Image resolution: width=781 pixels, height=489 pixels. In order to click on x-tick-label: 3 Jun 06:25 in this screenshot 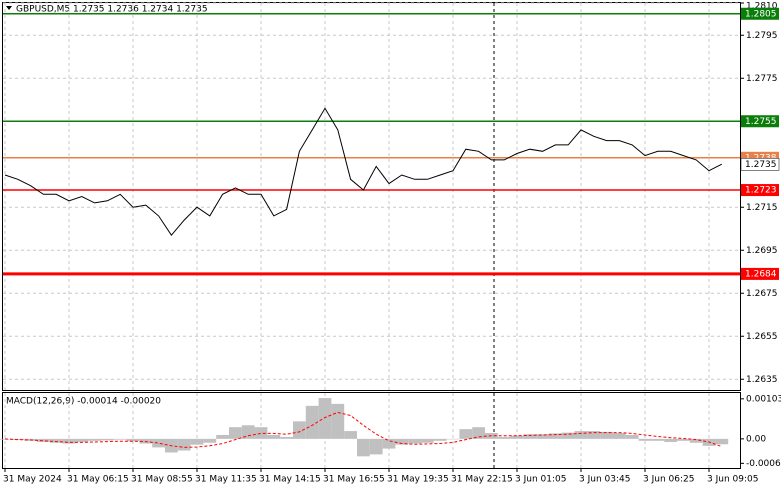, I will do `click(668, 480)`.